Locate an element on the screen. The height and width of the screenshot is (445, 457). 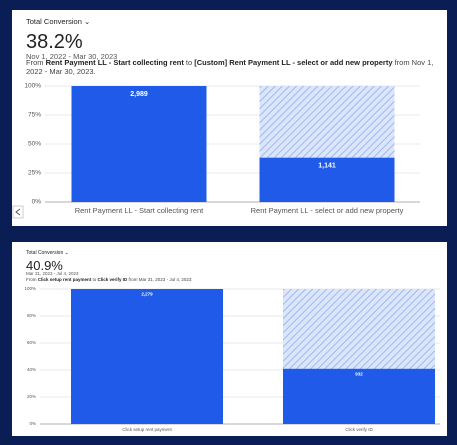
date-range: Mar 31, 2023 - Jul 4, 2023 is located at coordinates (52, 273).